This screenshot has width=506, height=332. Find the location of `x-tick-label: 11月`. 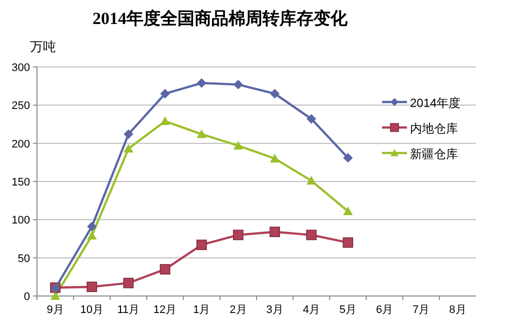

x-tick-label: 11月 is located at coordinates (128, 310).